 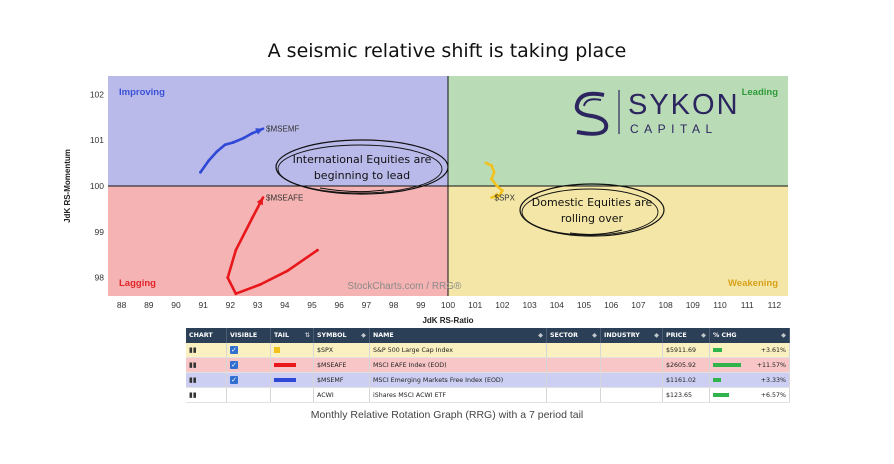 I want to click on y-tick-label: 102, so click(x=97, y=94).